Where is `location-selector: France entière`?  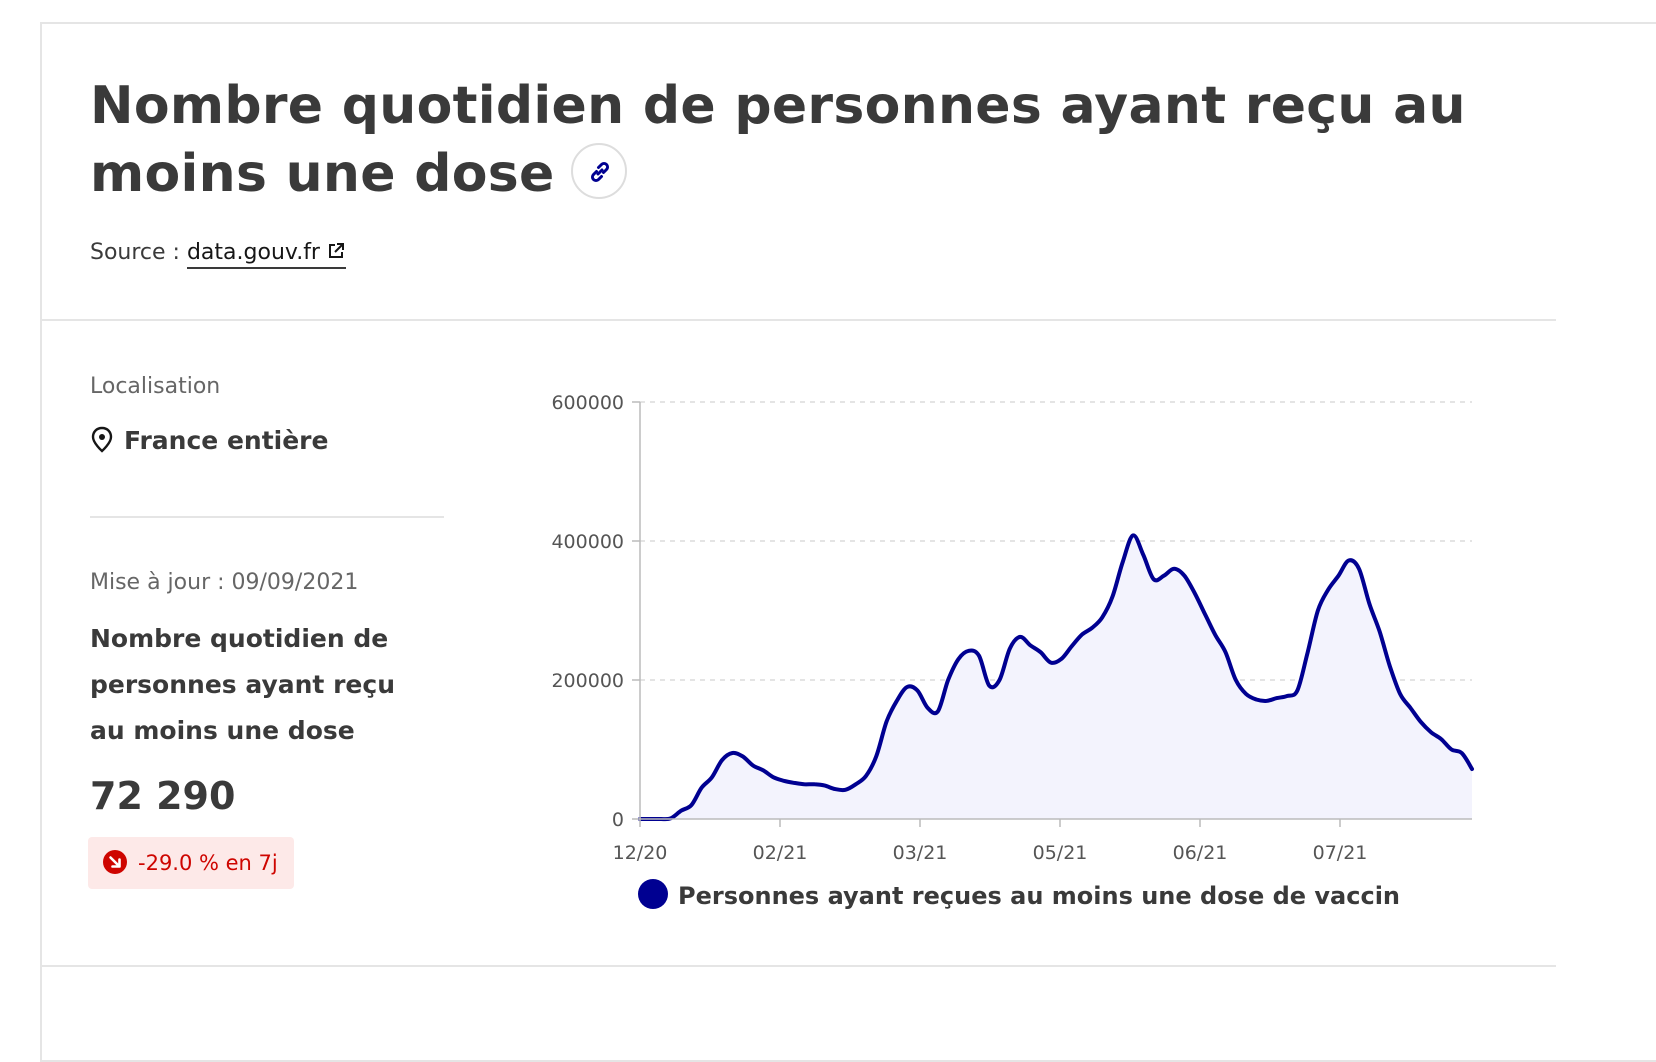
location-selector: France entière is located at coordinates (209, 440).